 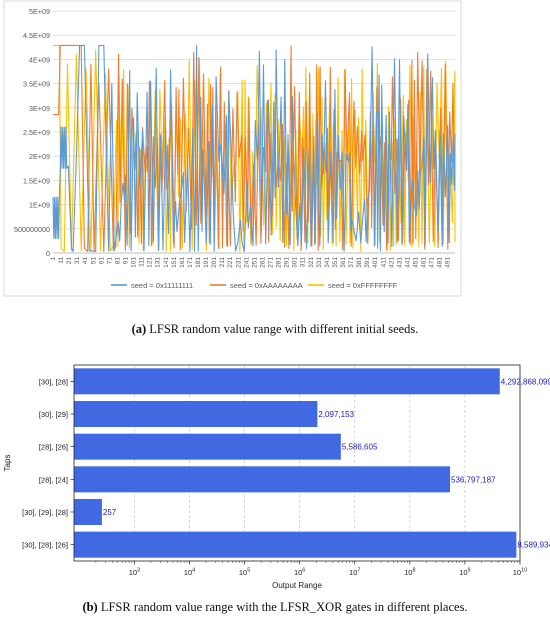 What do you see at coordinates (335, 262) in the screenshot?
I see `x-tick-label: 351` at bounding box center [335, 262].